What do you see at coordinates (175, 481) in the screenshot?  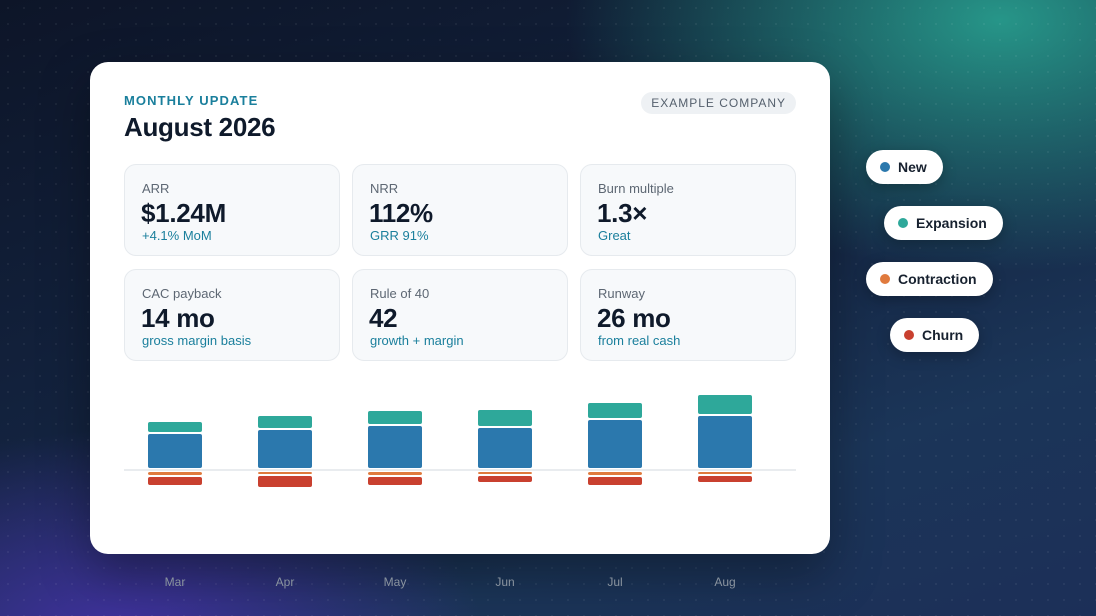 I see `bar-churn-mar` at bounding box center [175, 481].